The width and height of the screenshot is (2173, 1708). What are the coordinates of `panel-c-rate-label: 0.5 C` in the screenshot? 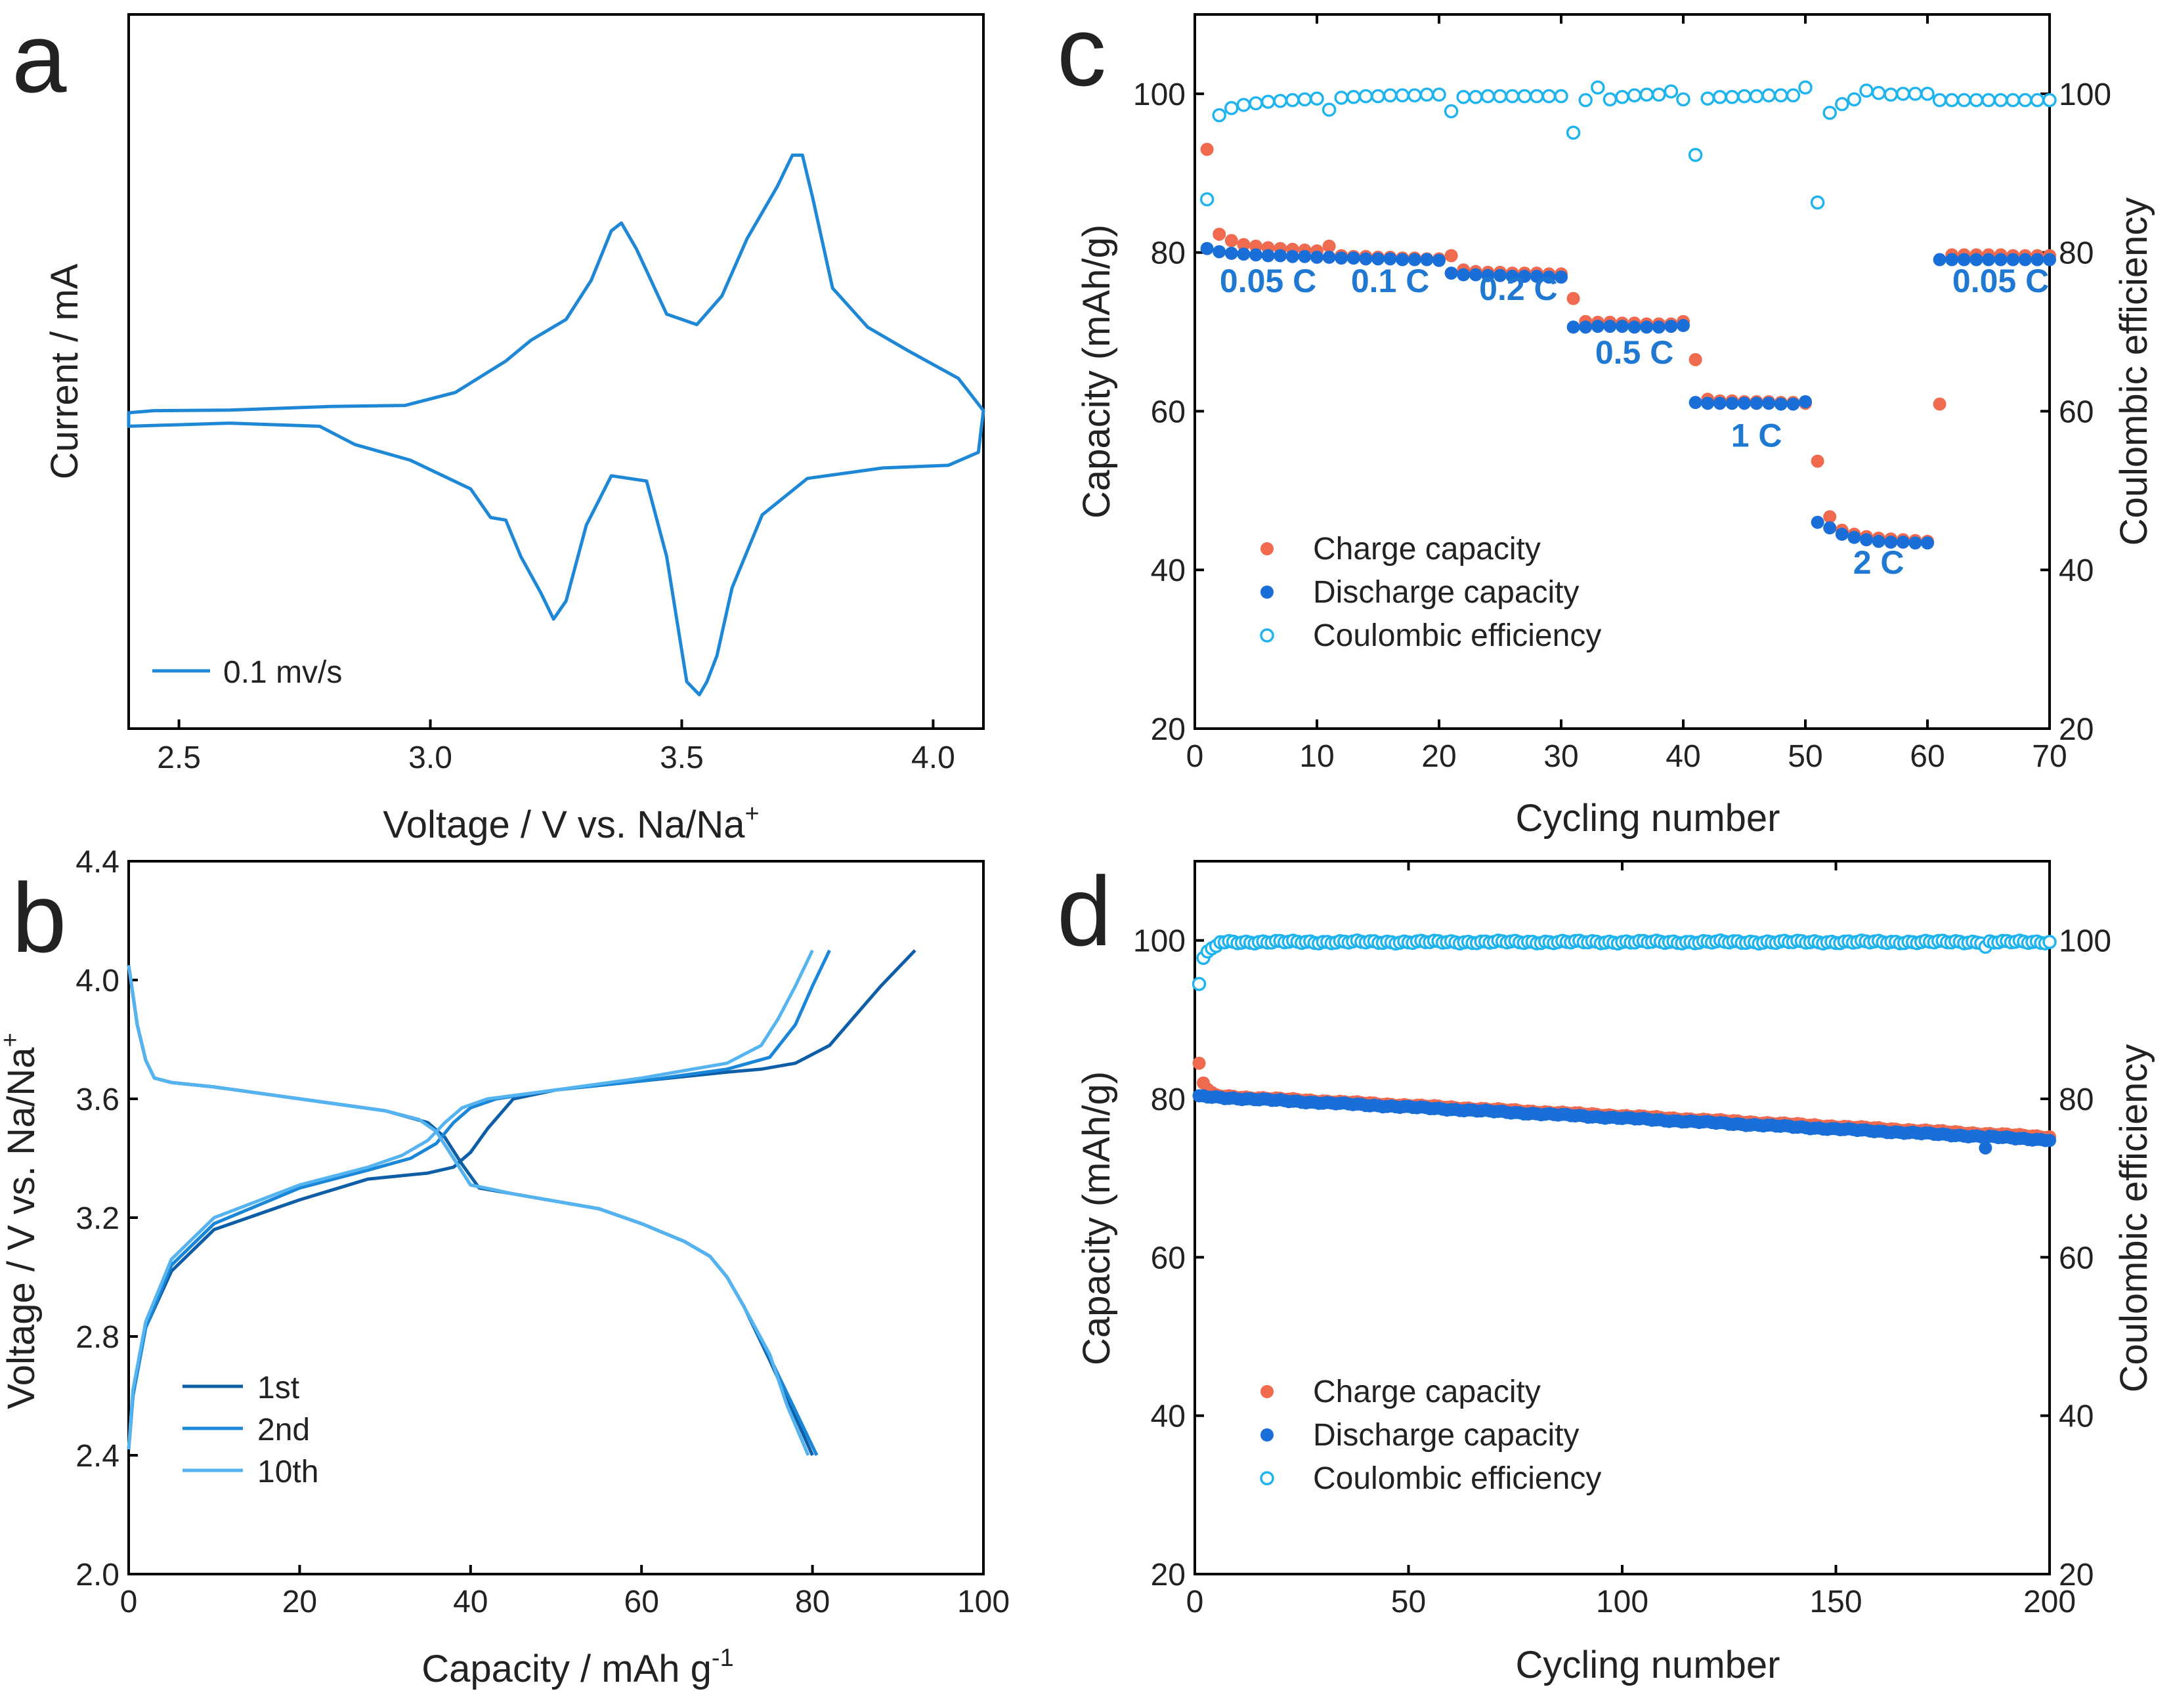 It's located at (1634, 353).